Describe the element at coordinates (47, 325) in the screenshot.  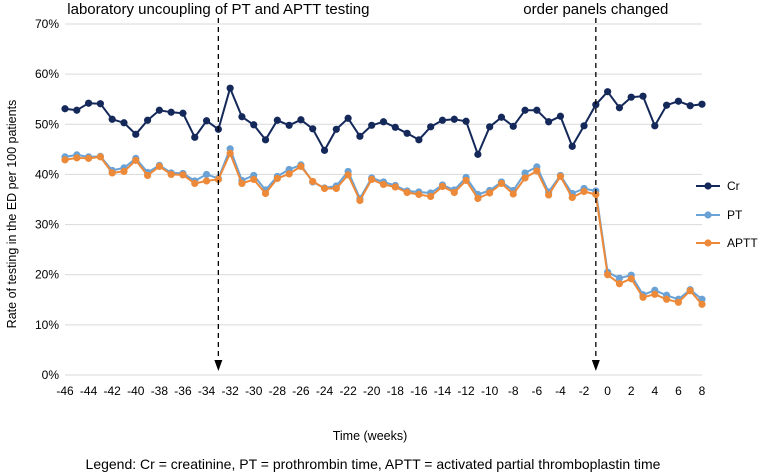
I see `y-tick-label: 10%` at that location.